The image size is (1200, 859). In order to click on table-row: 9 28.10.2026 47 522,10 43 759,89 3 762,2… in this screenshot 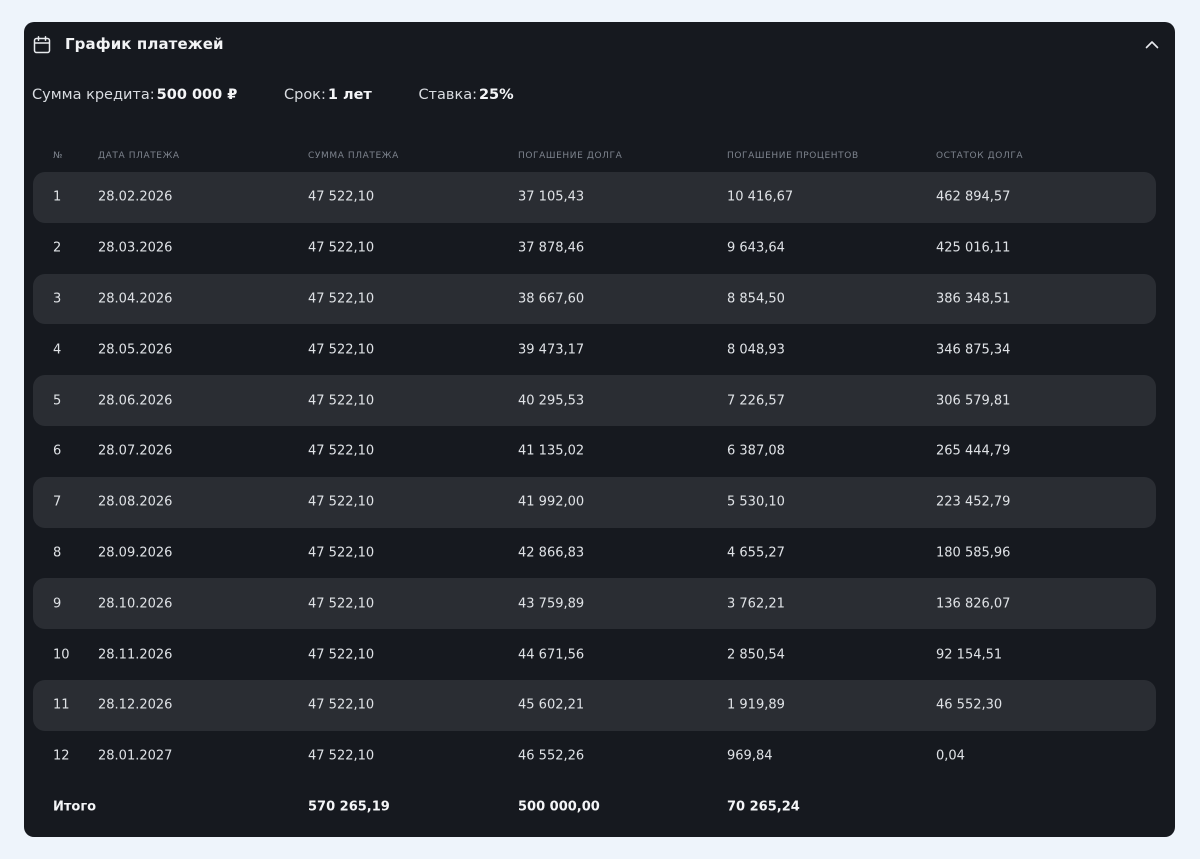, I will do `click(594, 604)`.